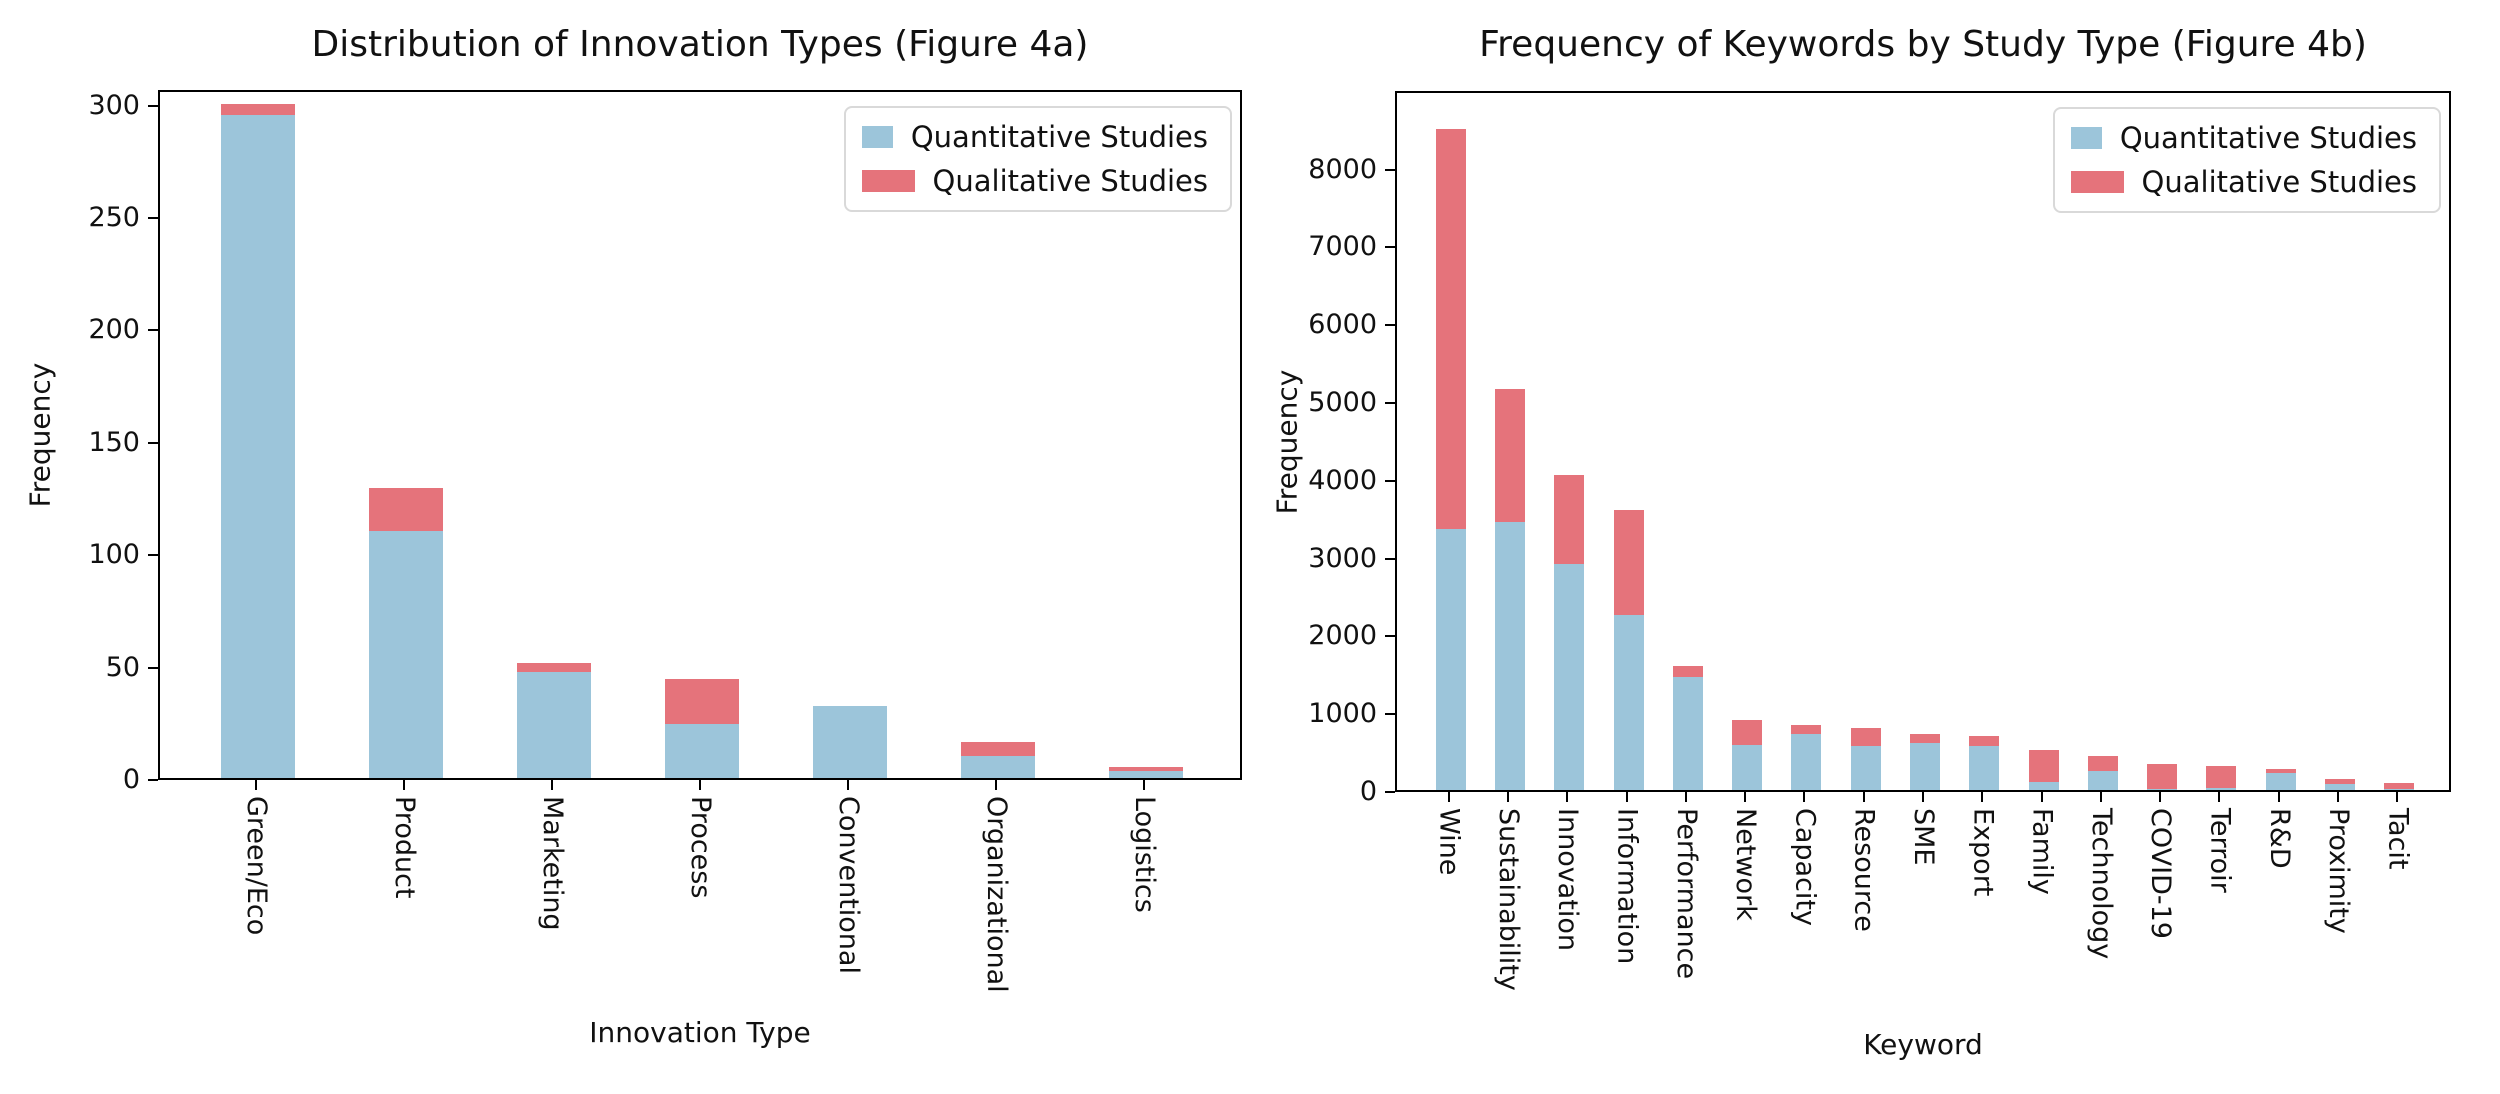 The image size is (2500, 1094). What do you see at coordinates (404, 847) in the screenshot?
I see `x-tick-label: Product` at bounding box center [404, 847].